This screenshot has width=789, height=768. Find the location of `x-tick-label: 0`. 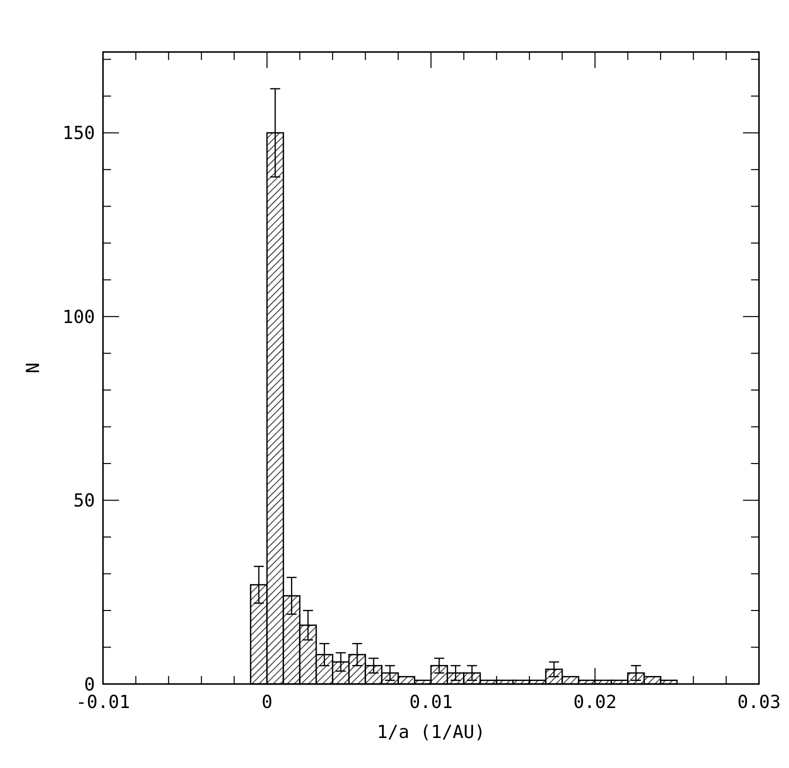

x-tick-label: 0 is located at coordinates (267, 702).